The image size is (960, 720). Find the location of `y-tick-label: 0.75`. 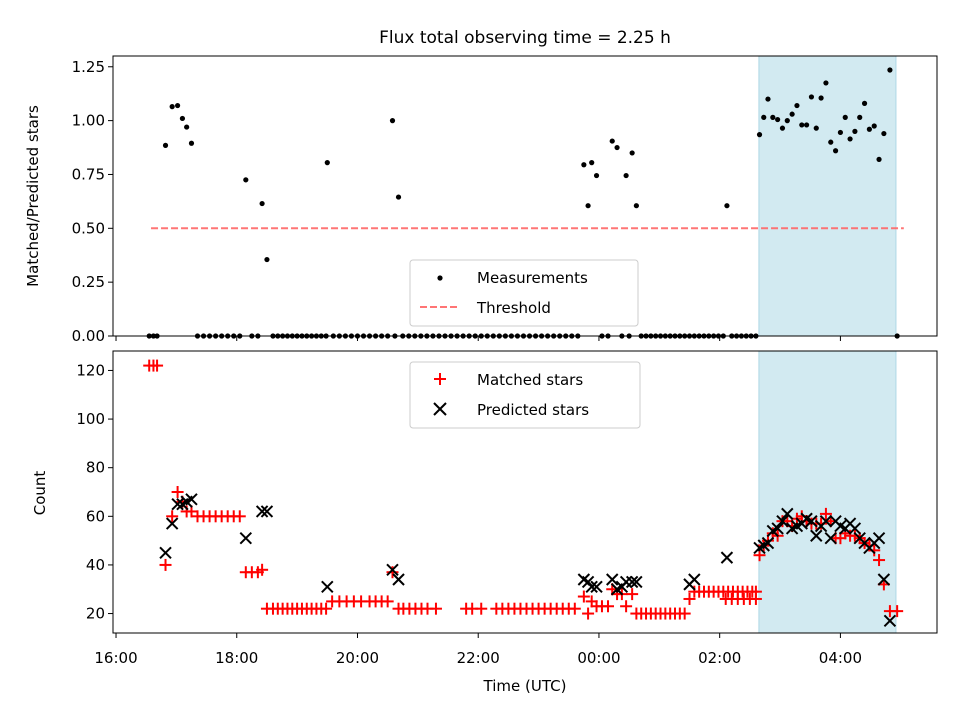

y-tick-label: 0.75 is located at coordinates (88, 174).